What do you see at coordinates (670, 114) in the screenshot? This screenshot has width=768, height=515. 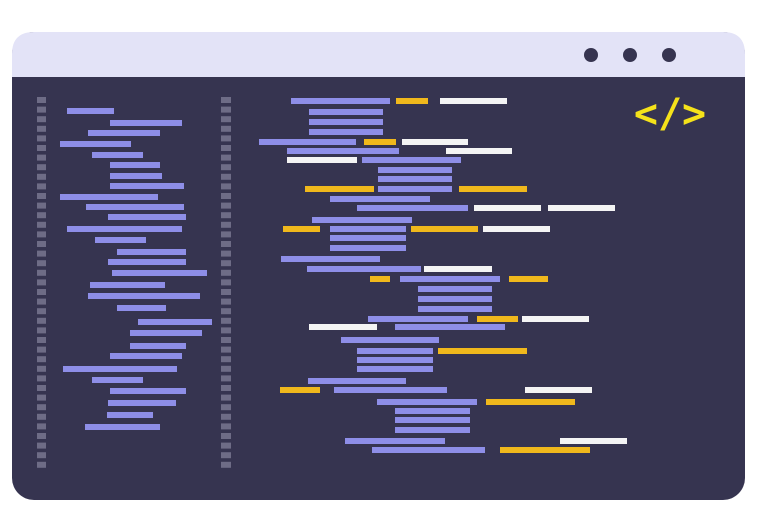 I see `code-icon: </>` at bounding box center [670, 114].